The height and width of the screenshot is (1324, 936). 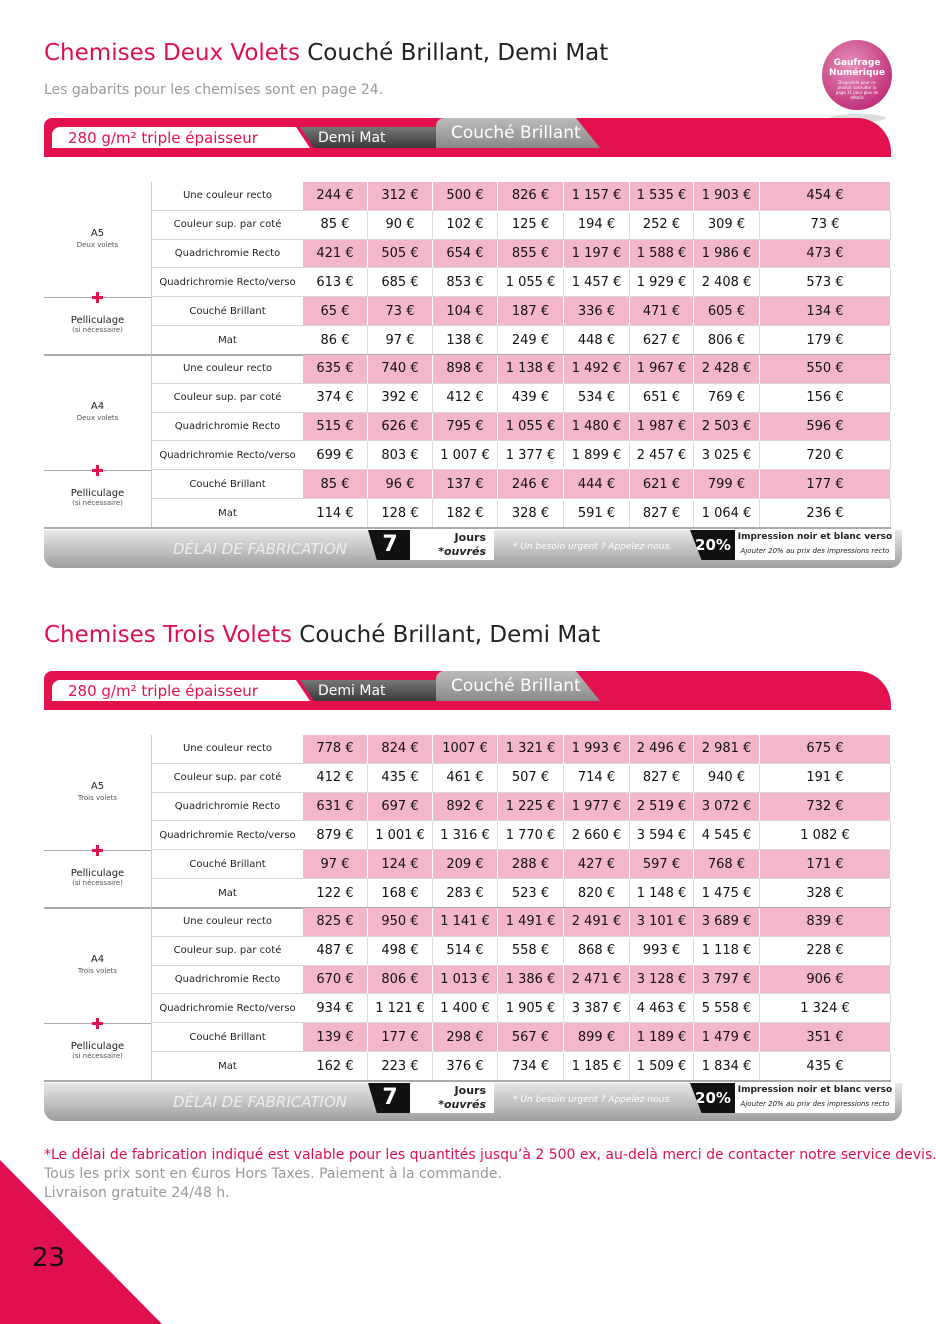 I want to click on price: 228 €, so click(x=825, y=951).